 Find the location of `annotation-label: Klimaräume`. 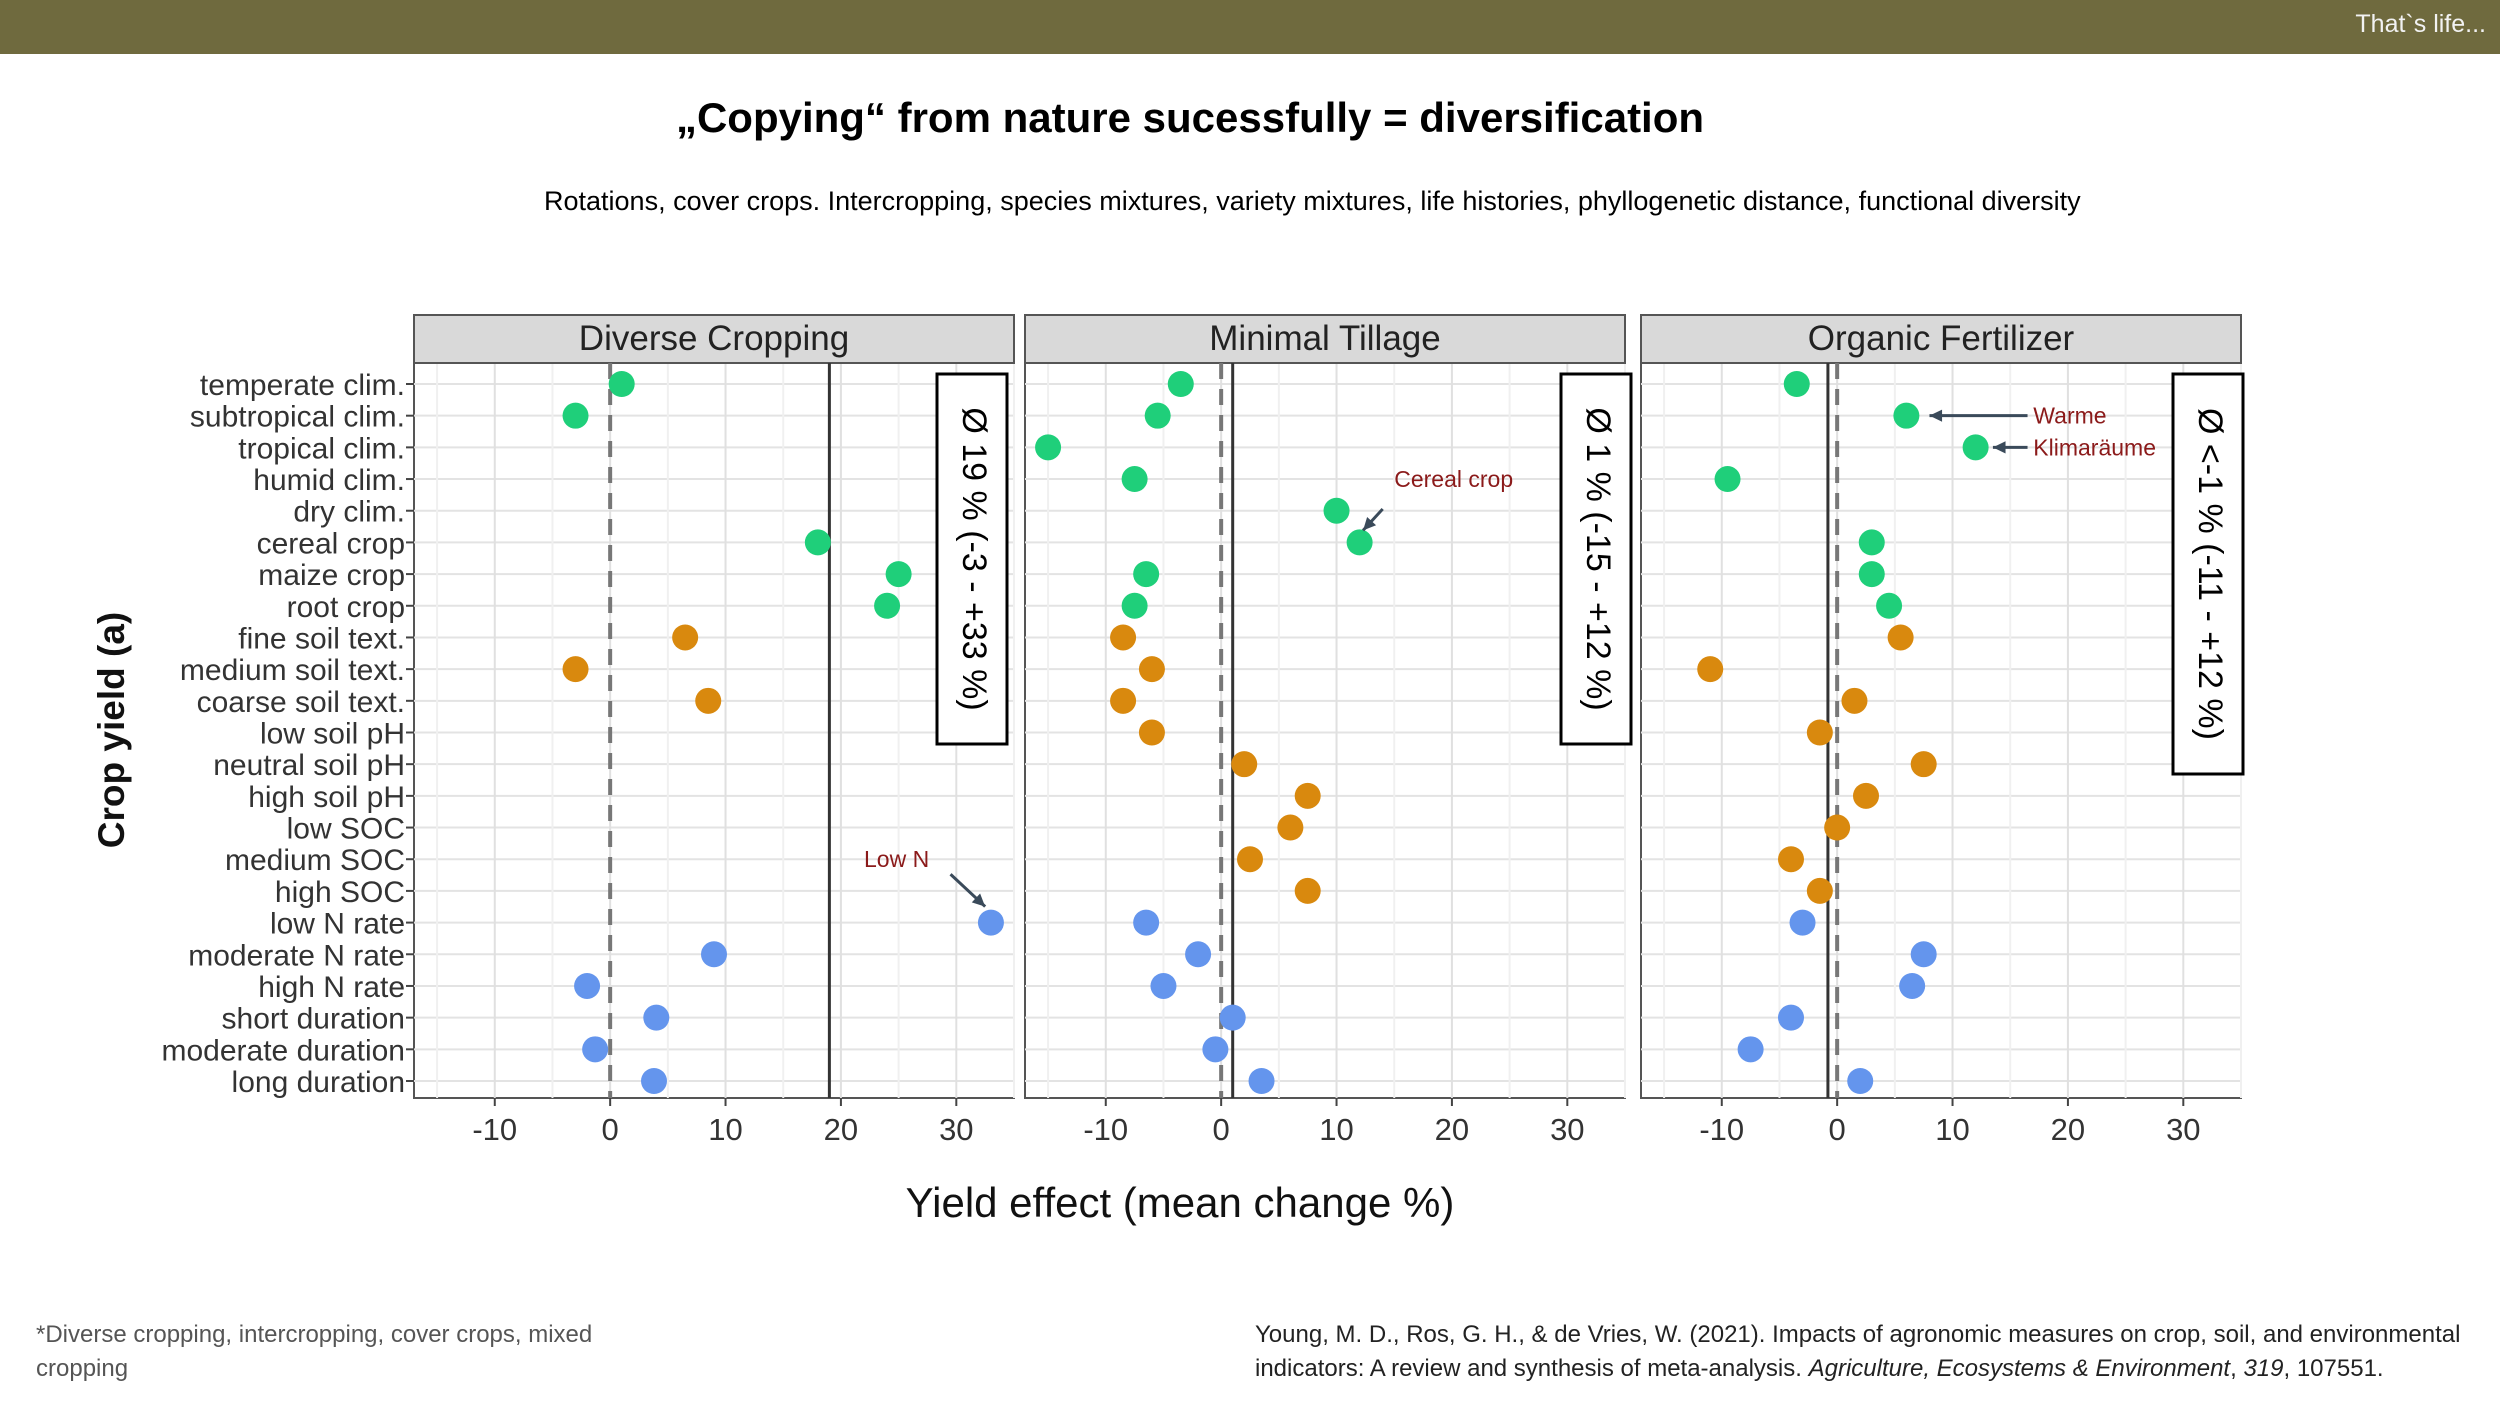

annotation-label: Klimaräume is located at coordinates (2094, 447).